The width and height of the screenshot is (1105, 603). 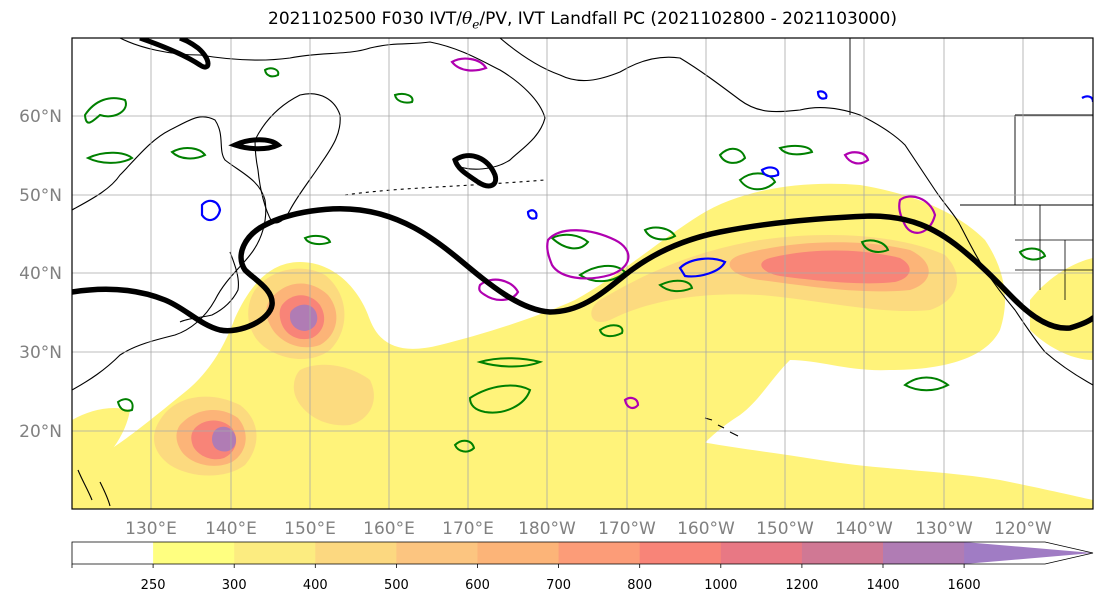 I want to click on pv-contour-north, so click(x=175, y=54).